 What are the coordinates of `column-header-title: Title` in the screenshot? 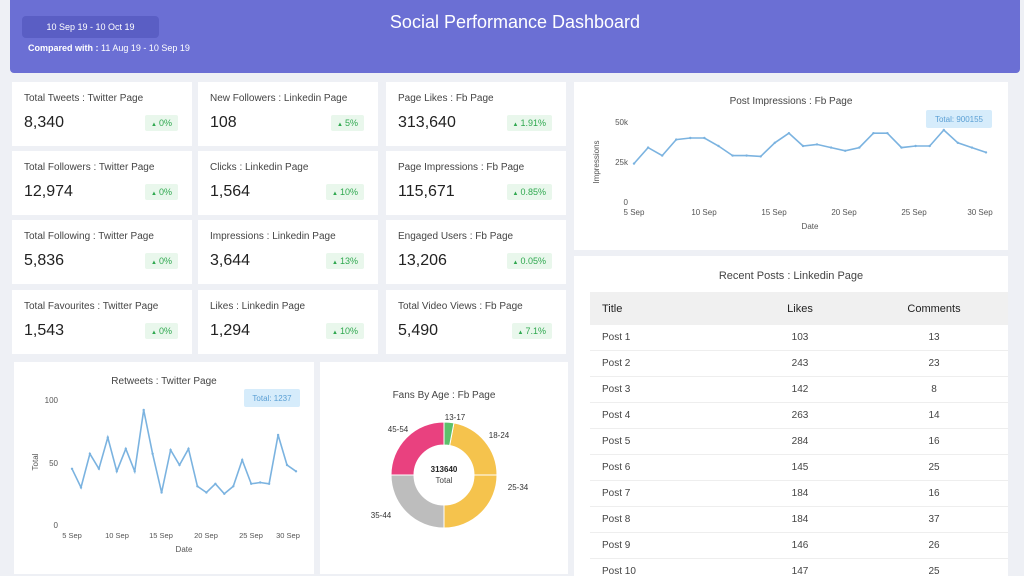 It's located at (612, 308).